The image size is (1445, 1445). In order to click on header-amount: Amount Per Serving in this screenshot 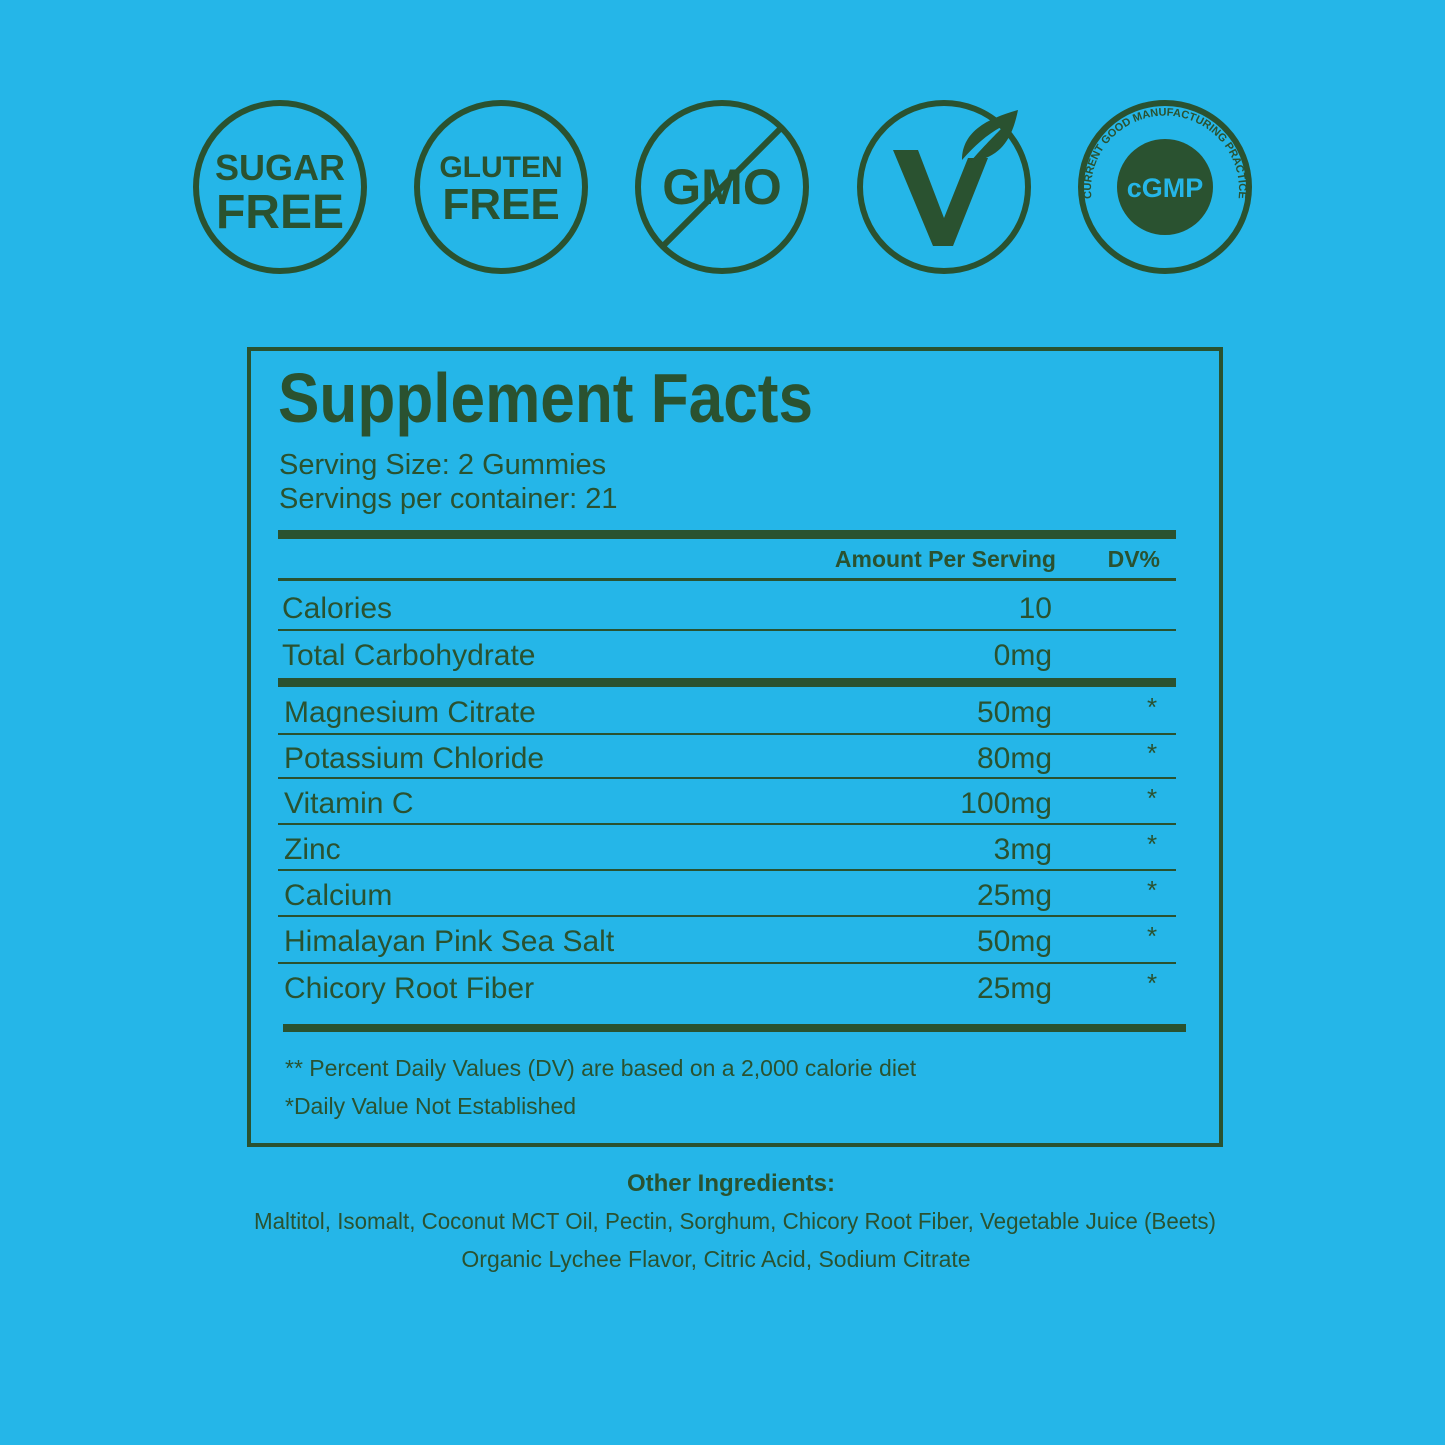, I will do `click(945, 559)`.